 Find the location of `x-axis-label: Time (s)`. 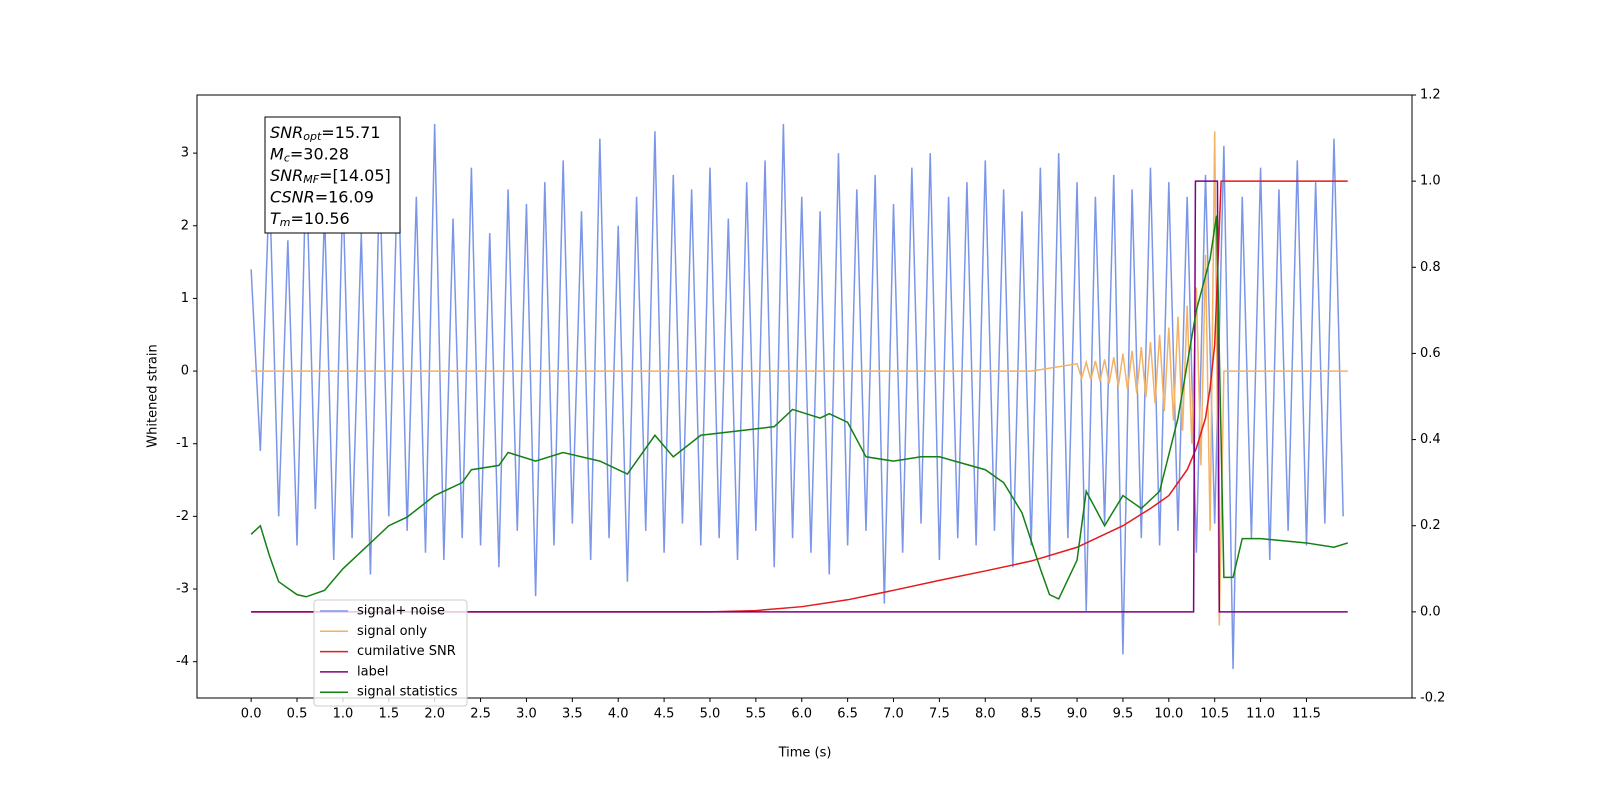

x-axis-label: Time (s) is located at coordinates (805, 753).